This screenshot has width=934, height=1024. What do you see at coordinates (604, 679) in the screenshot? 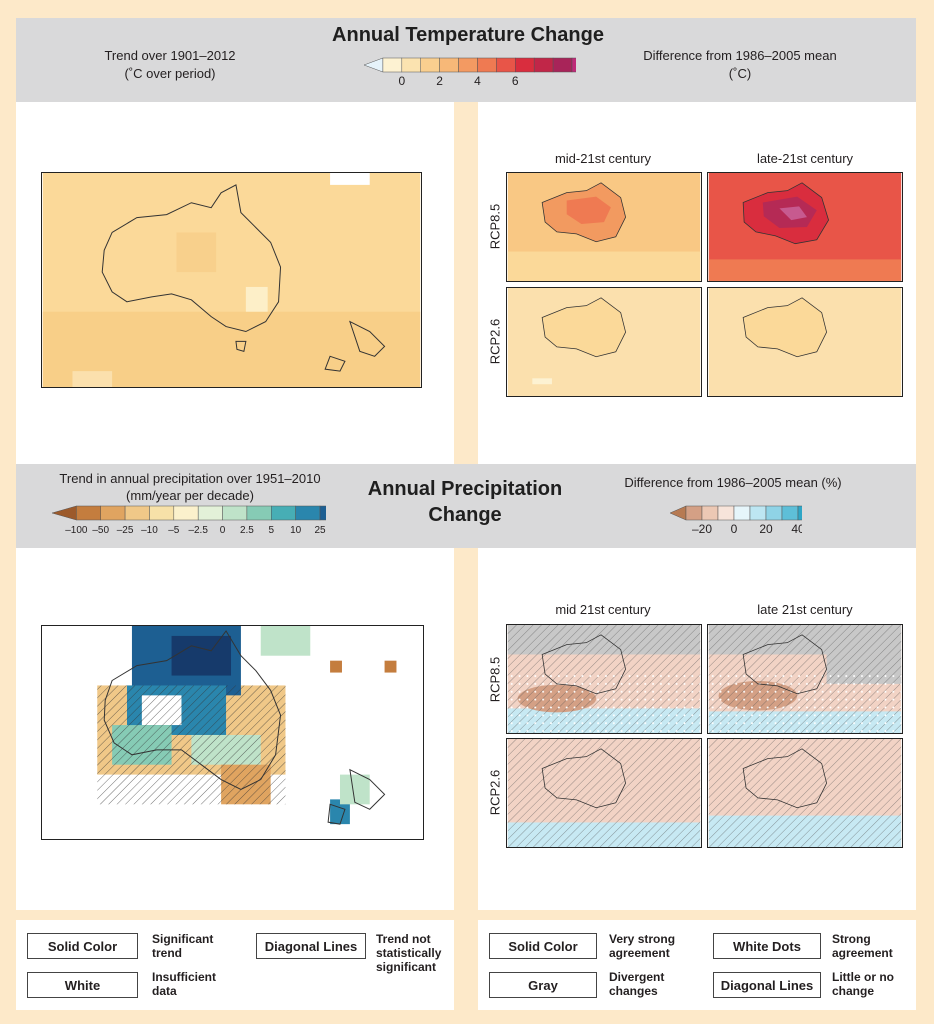
I see `precip-rcp85-mid-map` at bounding box center [604, 679].